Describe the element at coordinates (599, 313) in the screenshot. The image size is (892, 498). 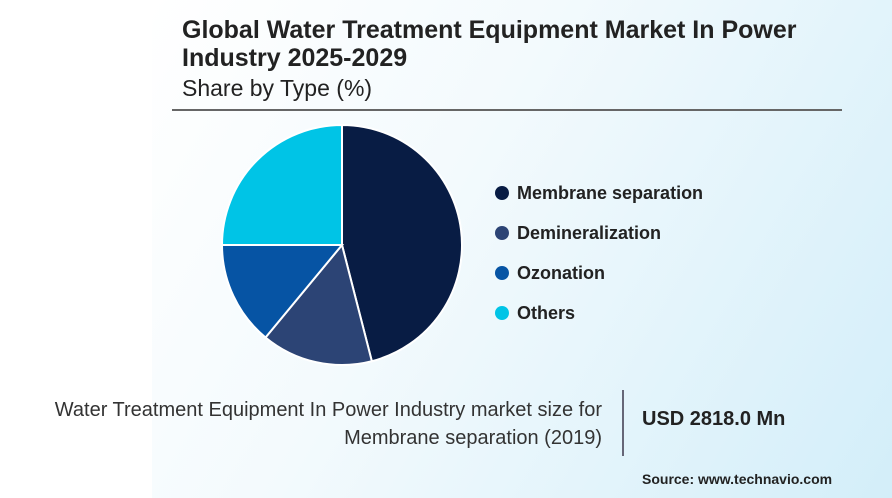
I see `legend-item: Others` at that location.